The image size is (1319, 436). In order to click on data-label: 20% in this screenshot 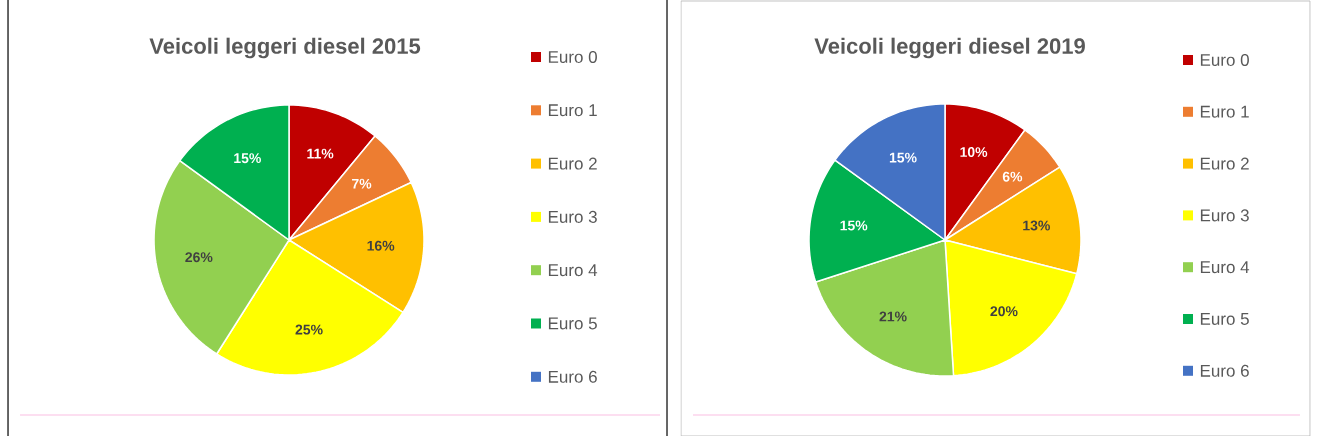, I will do `click(1004, 311)`.